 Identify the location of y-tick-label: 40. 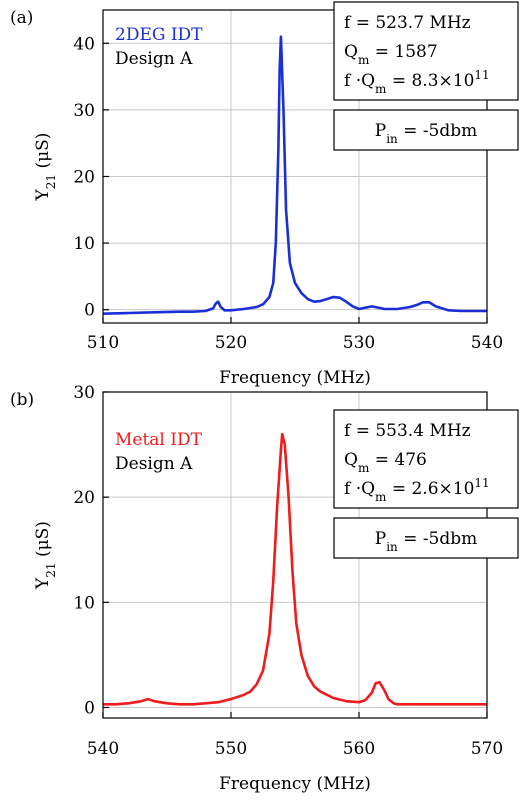
(84, 44).